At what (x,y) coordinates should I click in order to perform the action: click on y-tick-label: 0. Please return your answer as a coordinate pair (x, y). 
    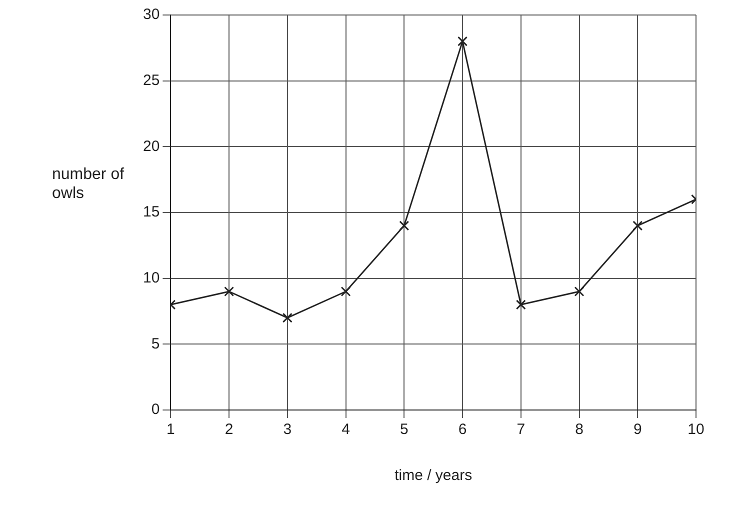
    Looking at the image, I should click on (155, 409).